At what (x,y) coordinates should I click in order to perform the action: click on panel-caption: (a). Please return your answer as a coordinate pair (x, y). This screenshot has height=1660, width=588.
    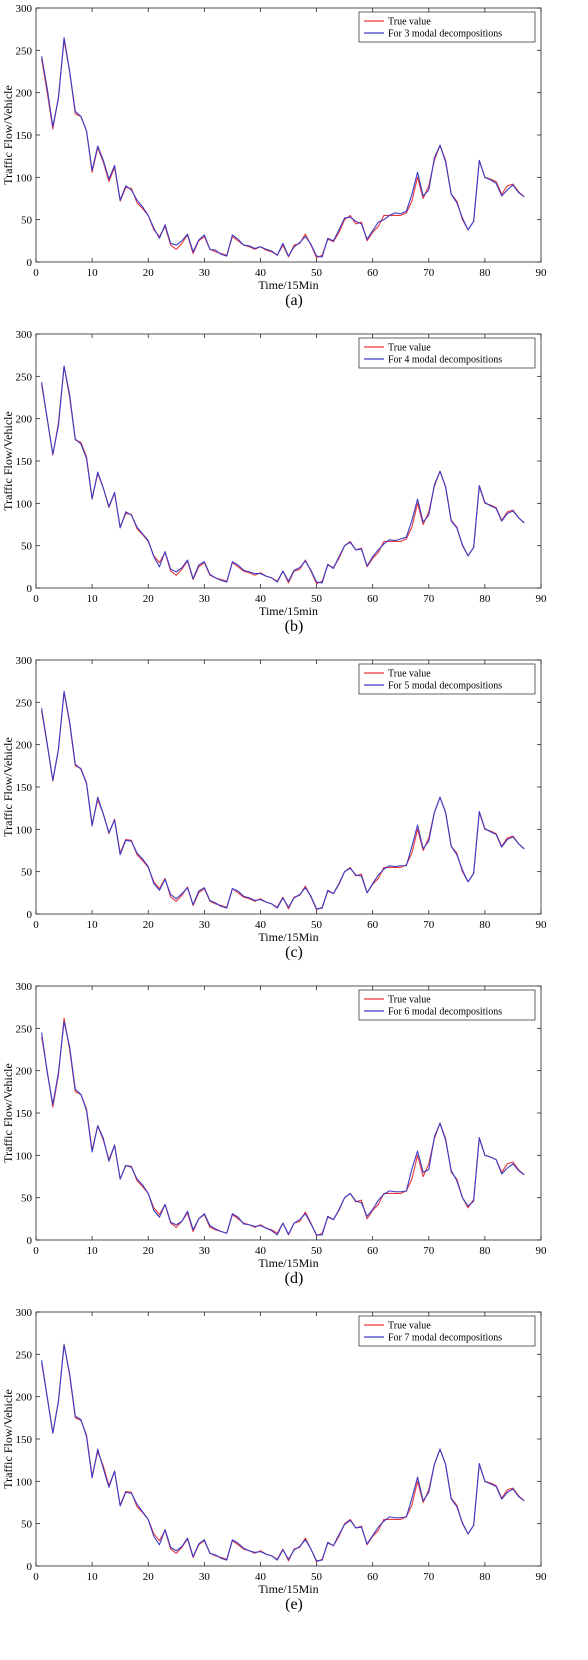
    Looking at the image, I should click on (294, 300).